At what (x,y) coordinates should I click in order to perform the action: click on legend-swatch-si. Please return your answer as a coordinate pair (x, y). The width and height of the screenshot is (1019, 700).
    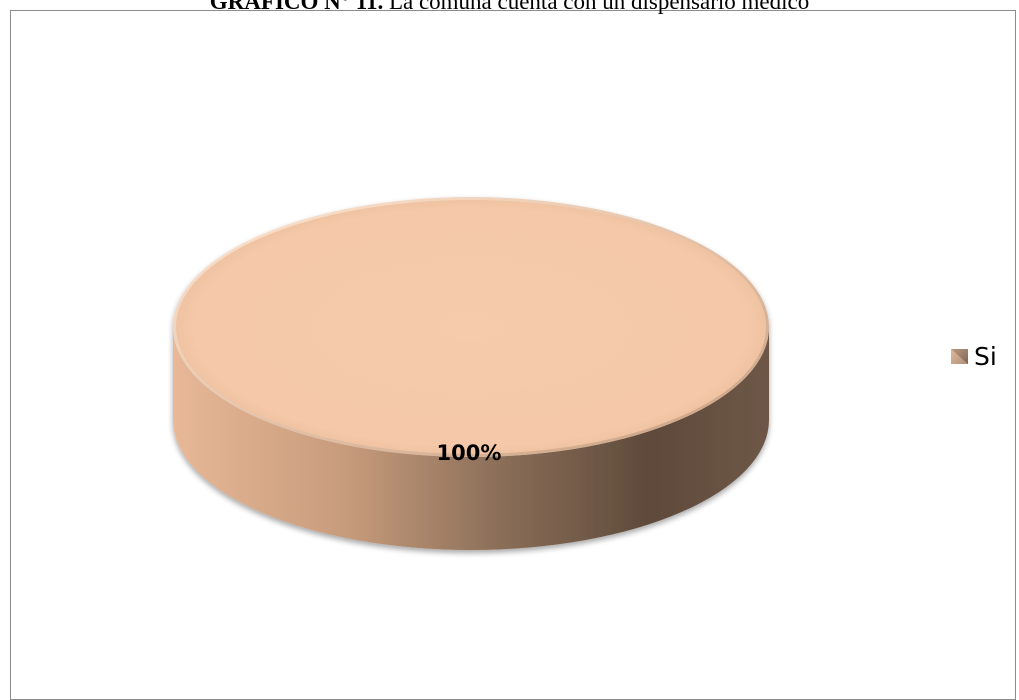
    Looking at the image, I should click on (959, 356).